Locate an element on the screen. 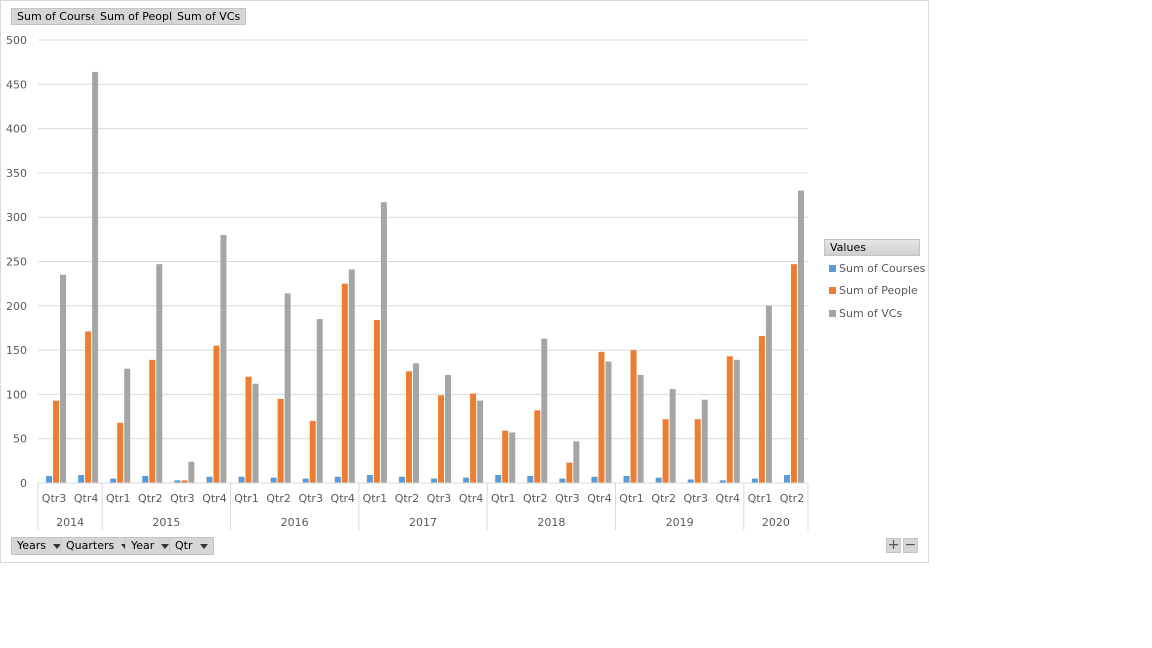 The image size is (1152, 648). y-tick-label: 100 is located at coordinates (16, 394).